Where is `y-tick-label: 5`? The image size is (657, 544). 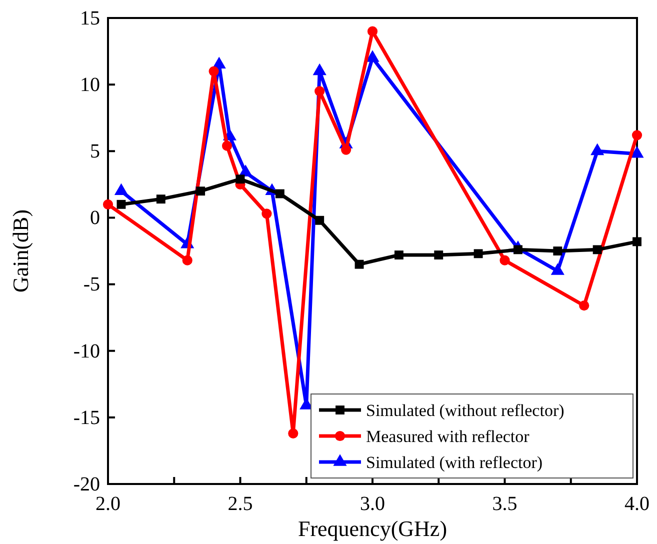 y-tick-label: 5 is located at coordinates (95, 151).